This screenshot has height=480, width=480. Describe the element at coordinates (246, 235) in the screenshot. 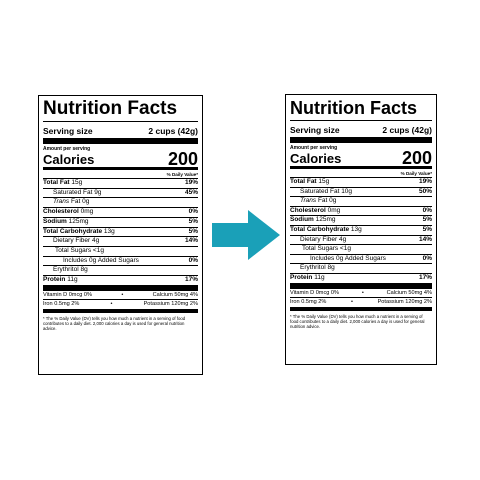

I see `arrow-right-icon` at that location.